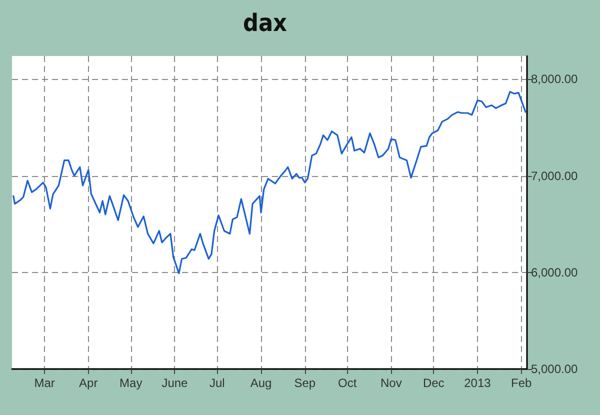  I want to click on x-tick-label: Sep, so click(305, 383).